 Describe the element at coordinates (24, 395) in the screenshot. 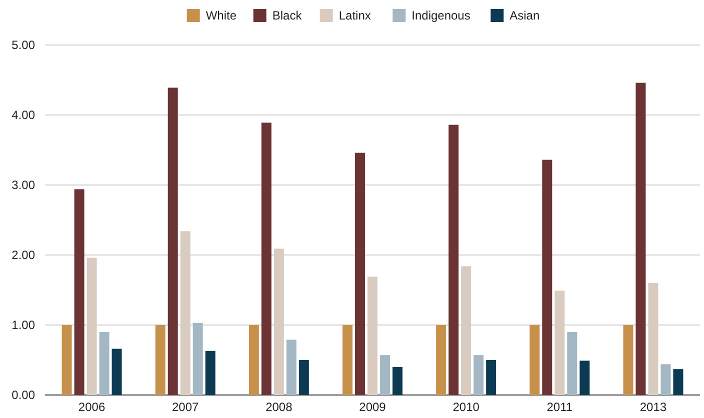

I see `y-tick-label: 0.00` at that location.